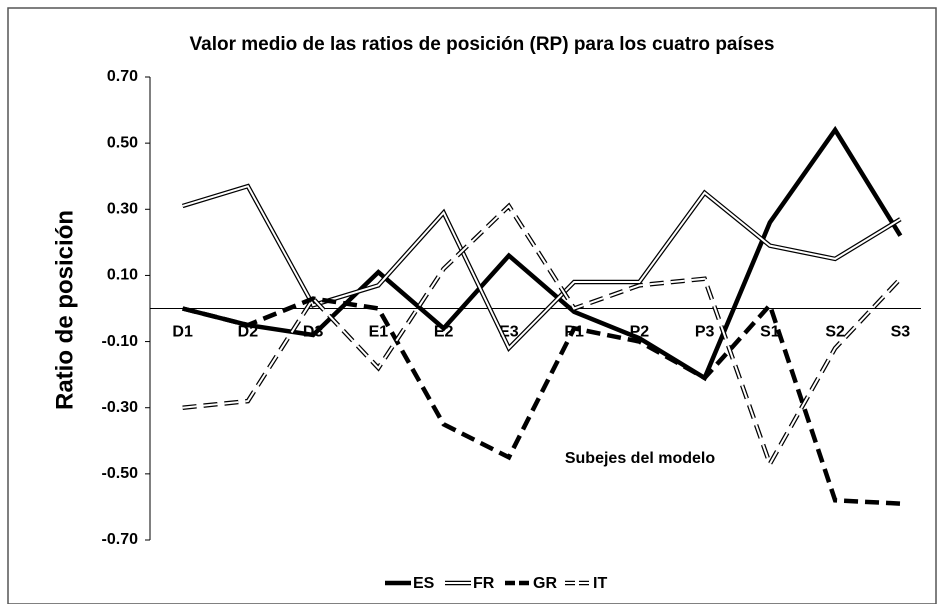 The image size is (944, 604). What do you see at coordinates (640, 458) in the screenshot?
I see `x-axis-label: Subejes del modelo` at bounding box center [640, 458].